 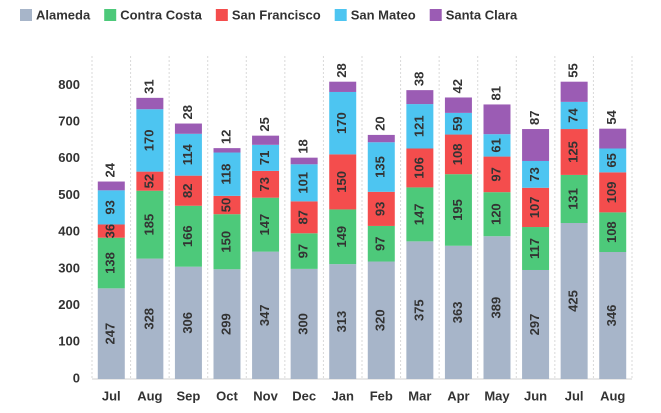 What do you see at coordinates (187, 190) in the screenshot?
I see `data-label: 82` at bounding box center [187, 190].